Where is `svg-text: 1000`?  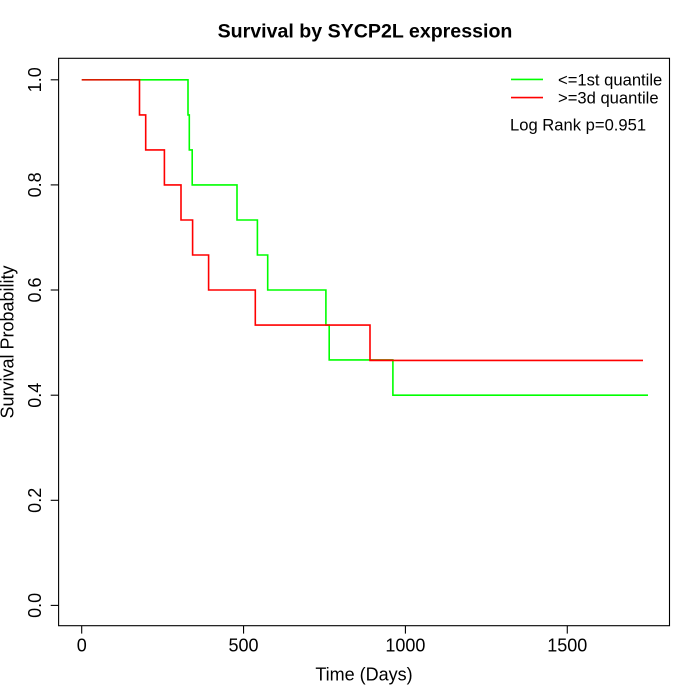
svg-text: 1000 is located at coordinates (405, 646).